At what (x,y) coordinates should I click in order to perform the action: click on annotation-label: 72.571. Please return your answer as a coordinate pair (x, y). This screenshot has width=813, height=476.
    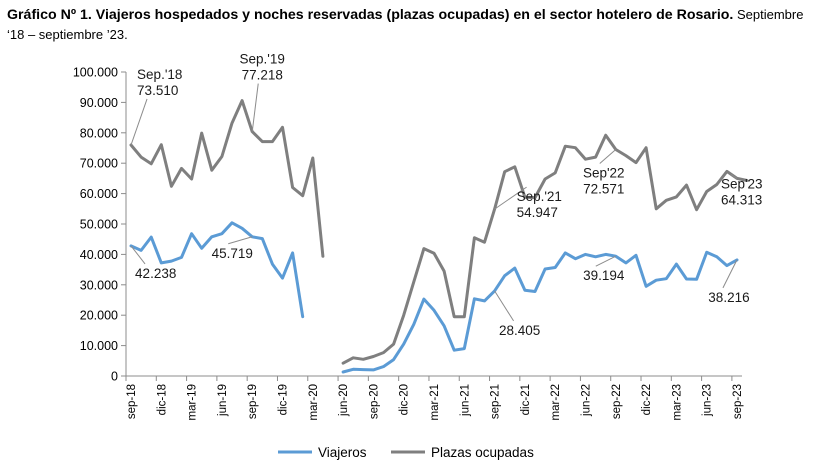
    Looking at the image, I should click on (603, 189).